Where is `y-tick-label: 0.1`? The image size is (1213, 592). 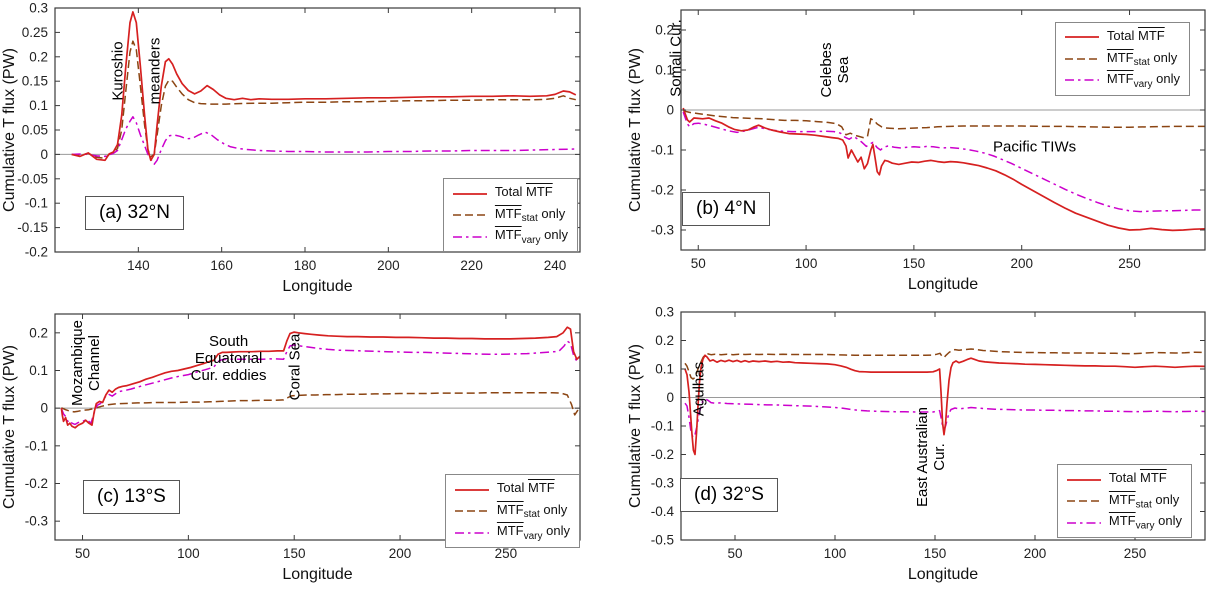 y-tick-label: 0.1 is located at coordinates (38, 105).